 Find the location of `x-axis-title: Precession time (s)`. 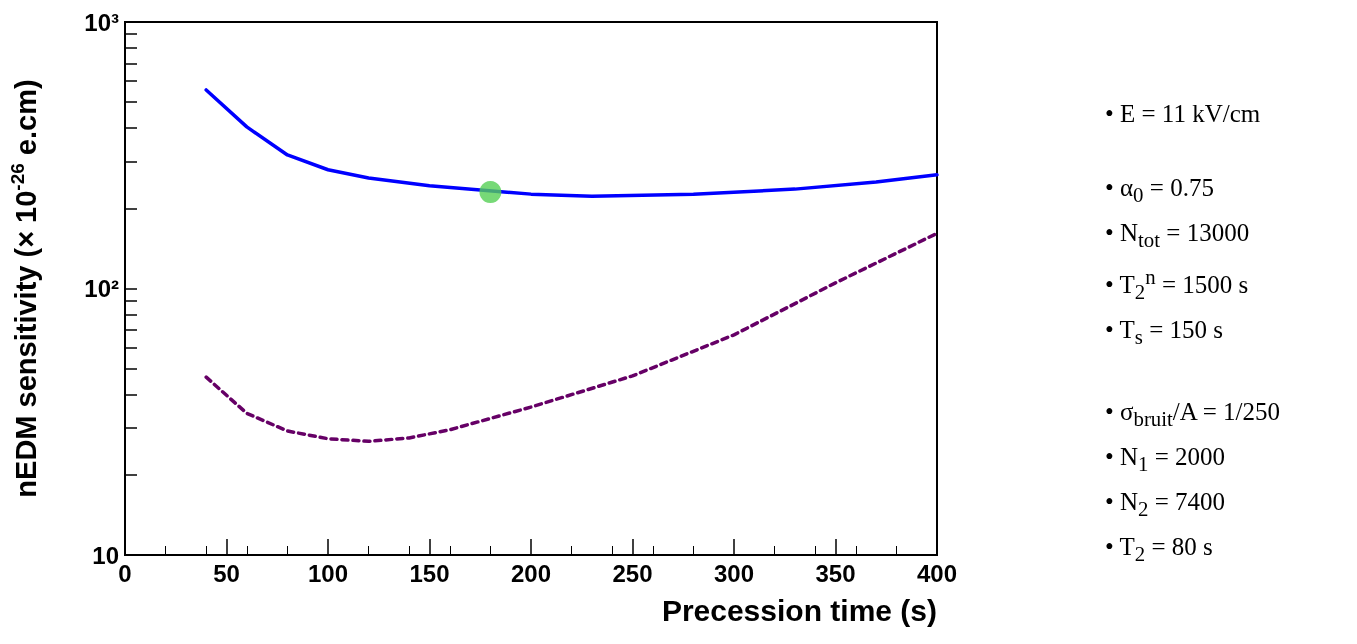

x-axis-title: Precession time (s) is located at coordinates (799, 610).